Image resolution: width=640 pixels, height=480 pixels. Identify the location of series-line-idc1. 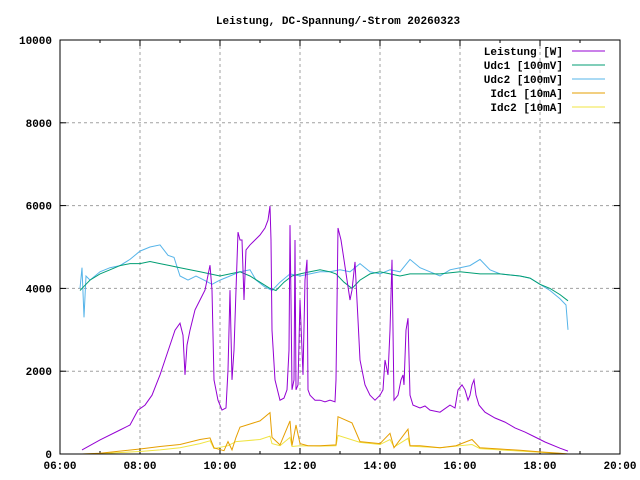
(325, 433).